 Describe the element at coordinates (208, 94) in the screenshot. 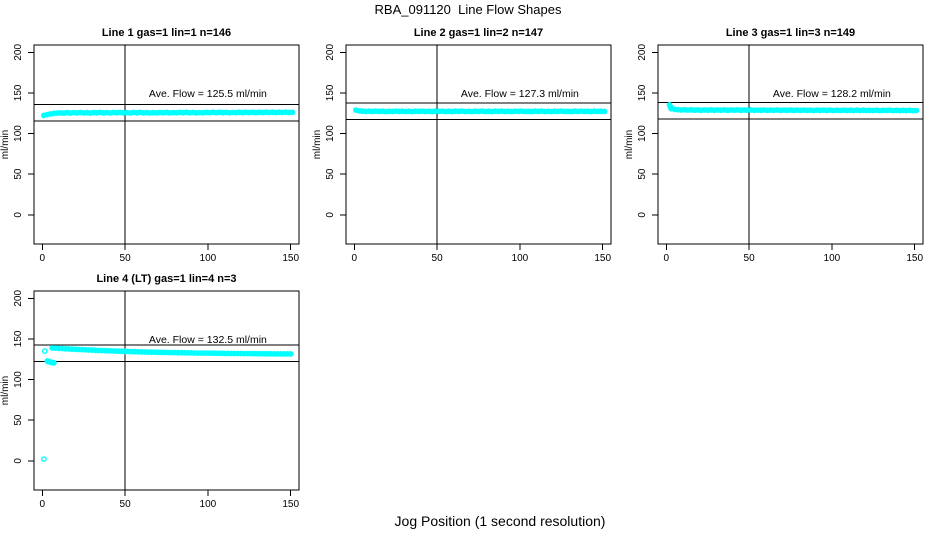

I see `ave-flow-annotation: Ave. Flow = 125.5 ml/min` at that location.